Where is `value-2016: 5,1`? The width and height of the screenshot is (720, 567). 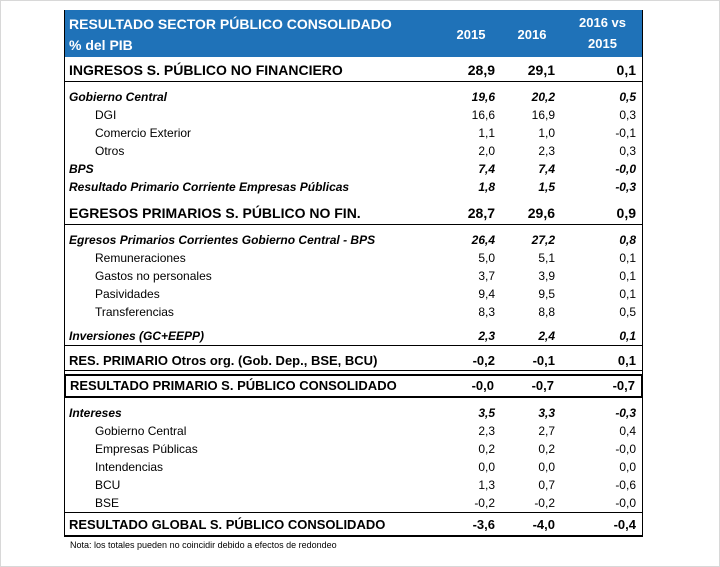
value-2016: 5,1 is located at coordinates (546, 258).